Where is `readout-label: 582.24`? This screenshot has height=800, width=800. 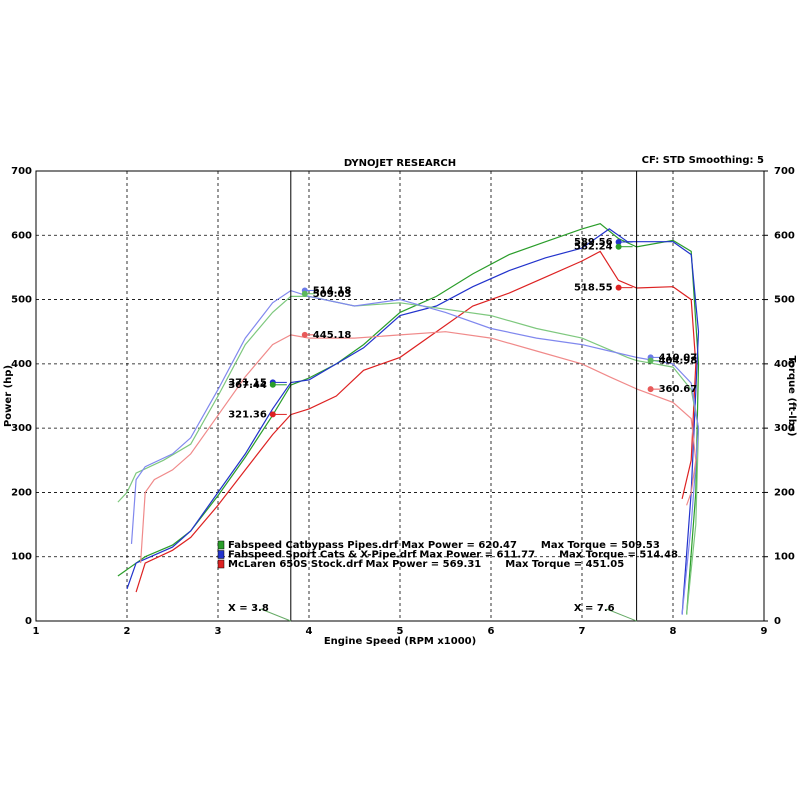
readout-label: 582.24 is located at coordinates (593, 247).